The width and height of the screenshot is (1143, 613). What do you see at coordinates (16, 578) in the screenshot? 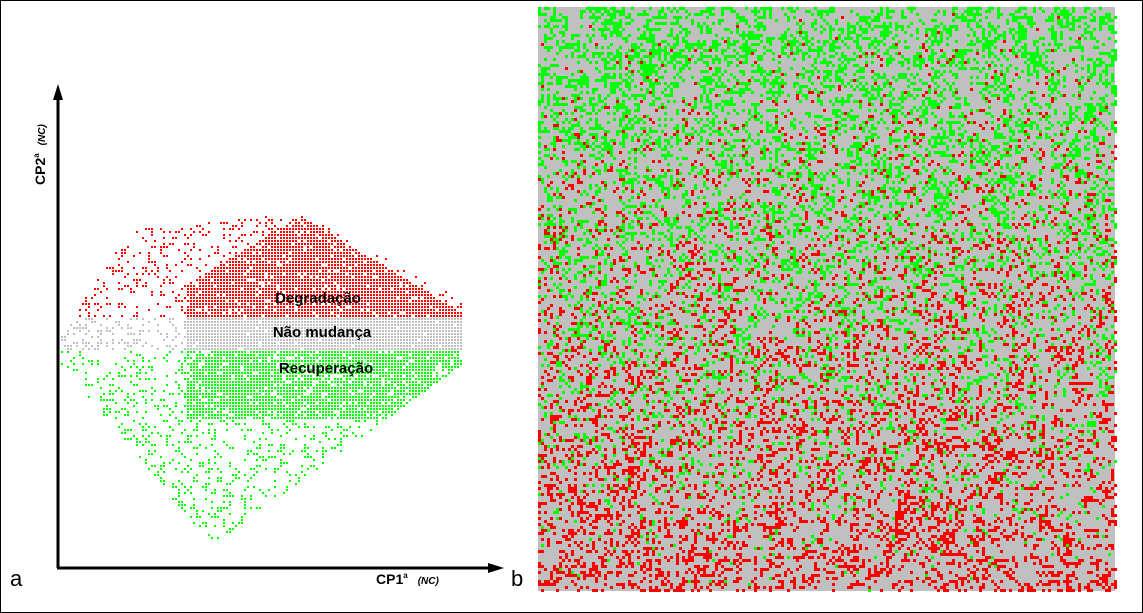
I see `panel-label: a` at bounding box center [16, 578].